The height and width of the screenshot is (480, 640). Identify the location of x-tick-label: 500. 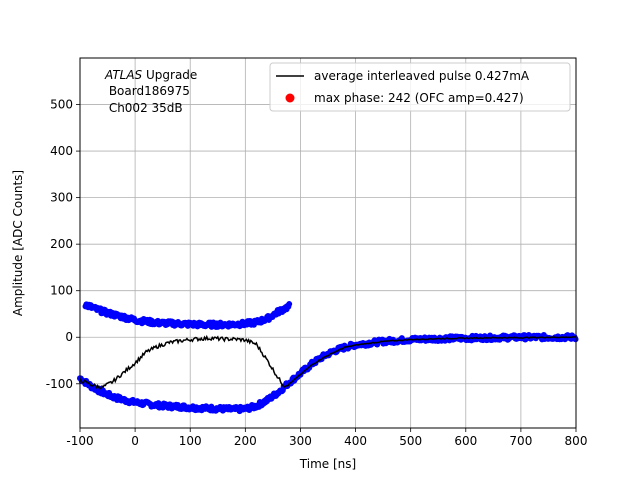
(410, 441).